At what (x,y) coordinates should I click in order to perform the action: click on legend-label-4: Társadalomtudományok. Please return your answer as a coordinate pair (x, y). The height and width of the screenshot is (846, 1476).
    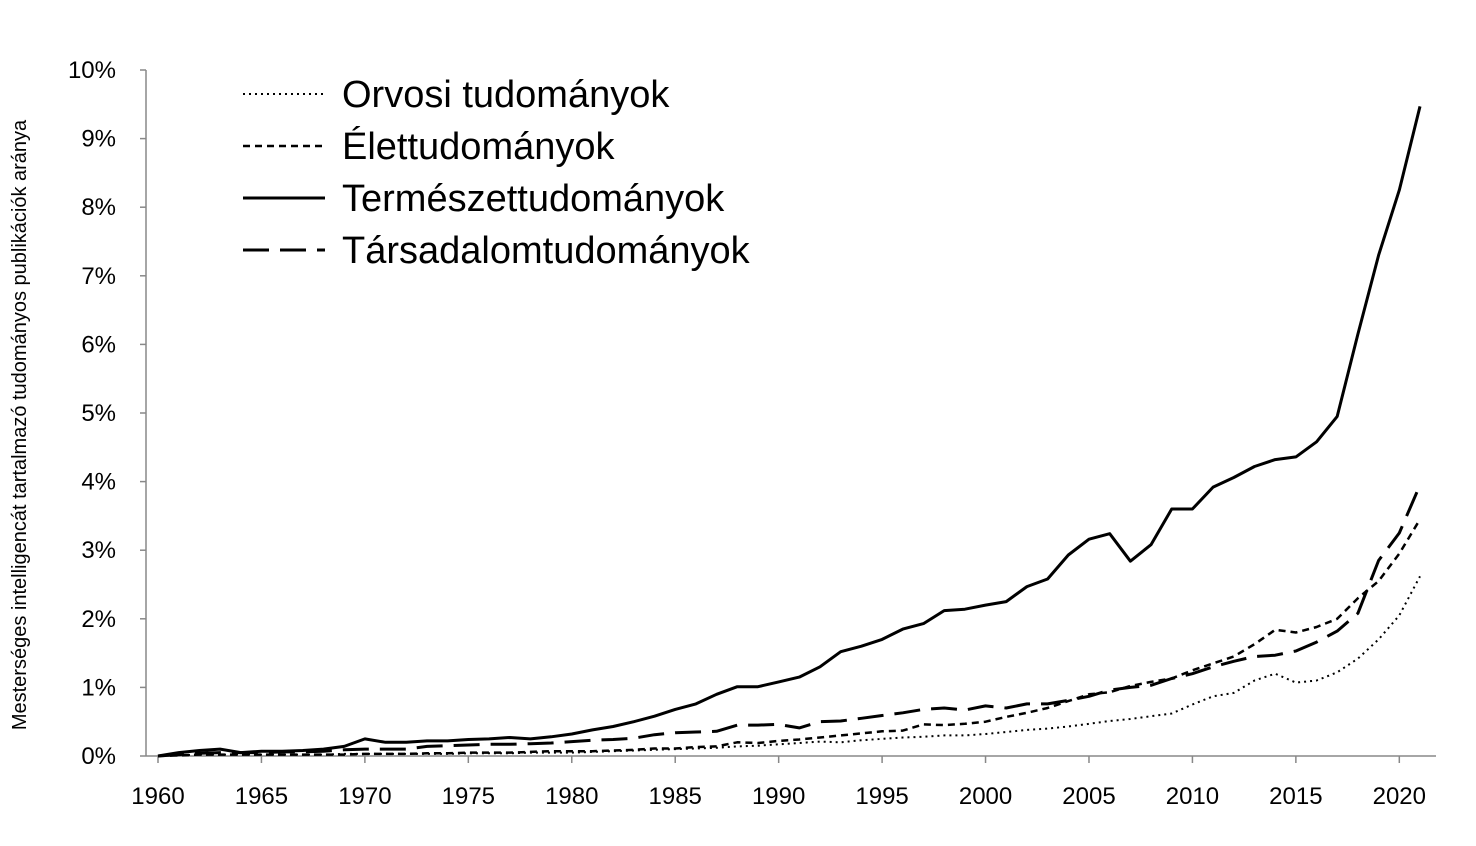
    Looking at the image, I should click on (546, 251).